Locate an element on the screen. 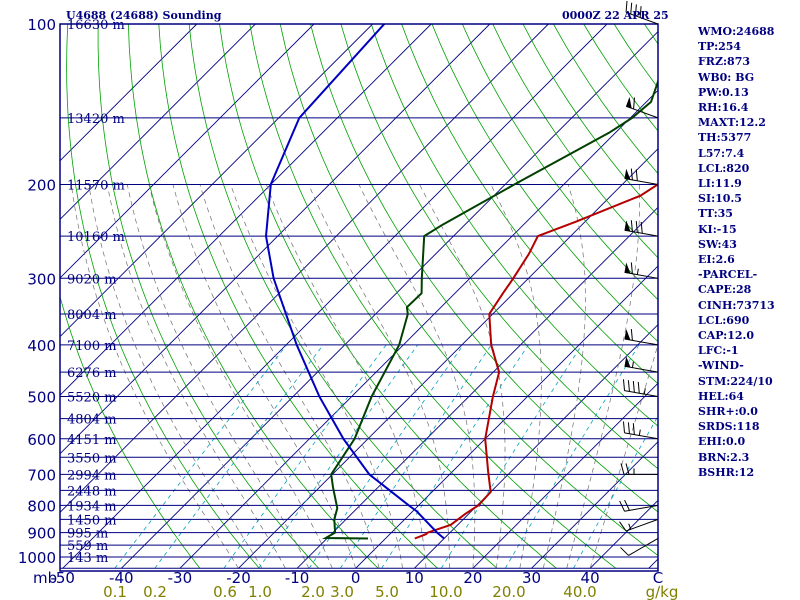 This screenshot has height=600, width=800. pressure-tick-labels: 100 200 300 400 500 600 700 800 900 1000 mb is located at coordinates (37, 301).